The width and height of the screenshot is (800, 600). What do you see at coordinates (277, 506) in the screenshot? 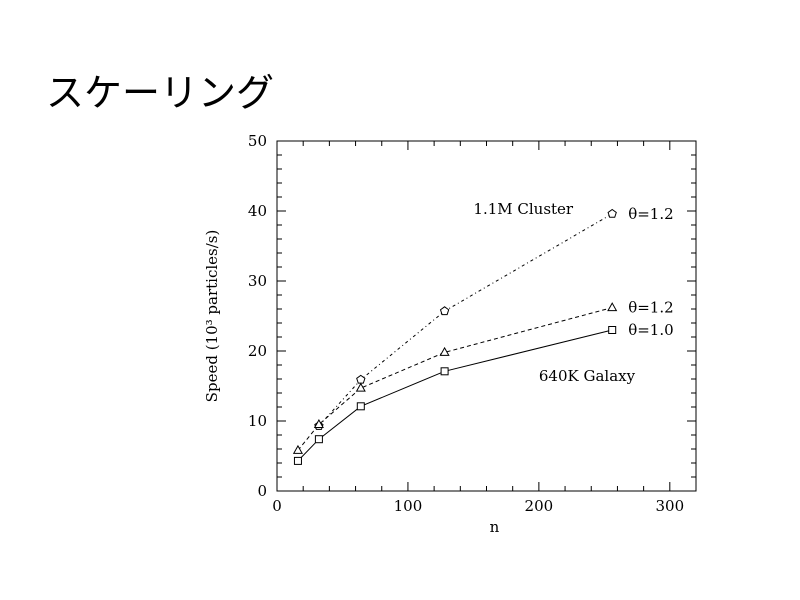
I see `x-tick-label: 0` at bounding box center [277, 506].